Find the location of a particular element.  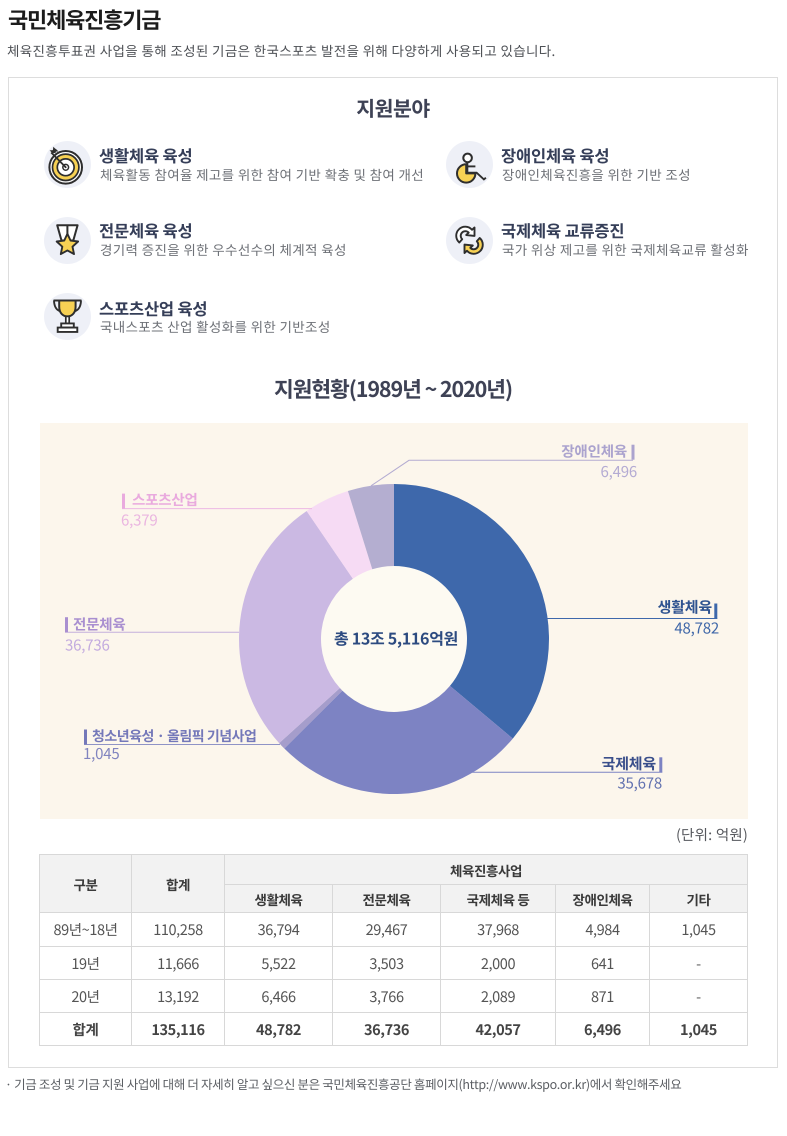

svg-text: 6,379 is located at coordinates (139, 520).